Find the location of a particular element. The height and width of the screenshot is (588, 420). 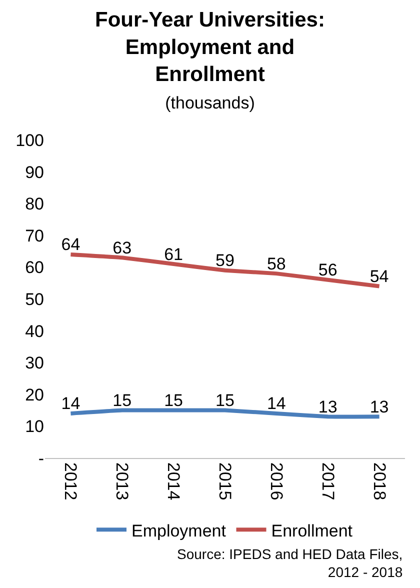

x-tick-label: 2016 is located at coordinates (276, 481).